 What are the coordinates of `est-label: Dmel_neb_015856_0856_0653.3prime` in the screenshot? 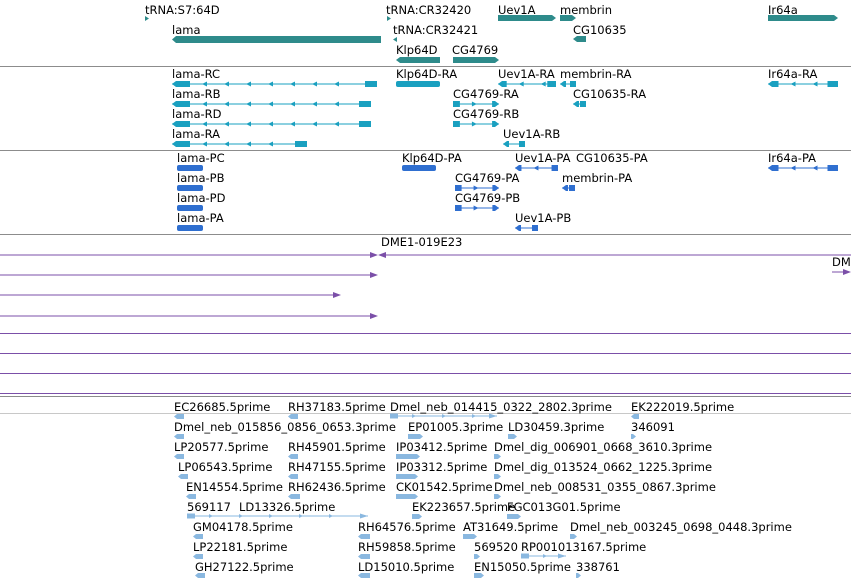 It's located at (285, 427).